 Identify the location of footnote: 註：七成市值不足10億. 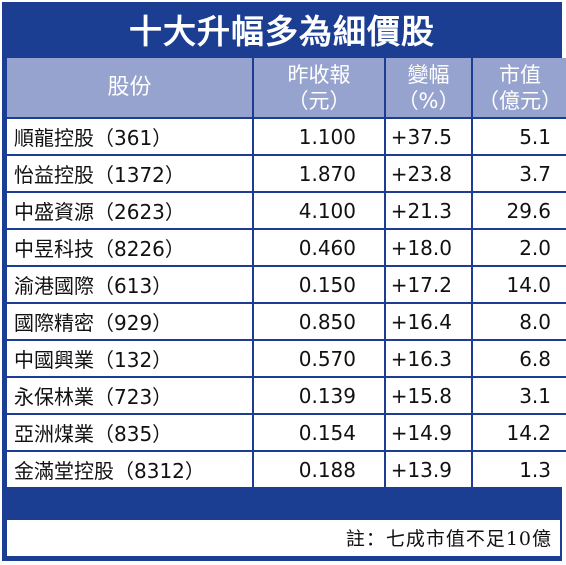
(448, 537).